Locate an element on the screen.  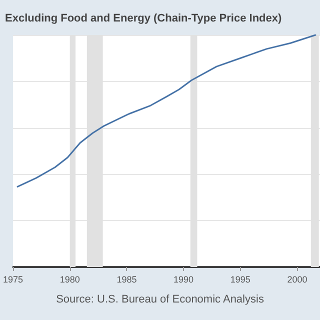
x-tick-label: 1980 is located at coordinates (70, 279).